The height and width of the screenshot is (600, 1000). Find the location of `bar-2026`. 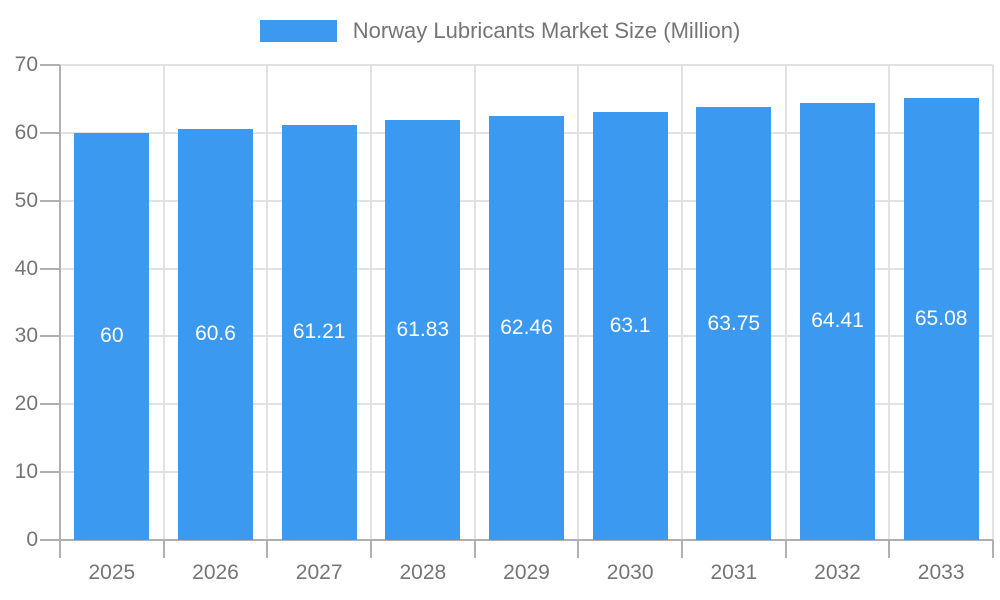

bar-2026 is located at coordinates (215, 334).